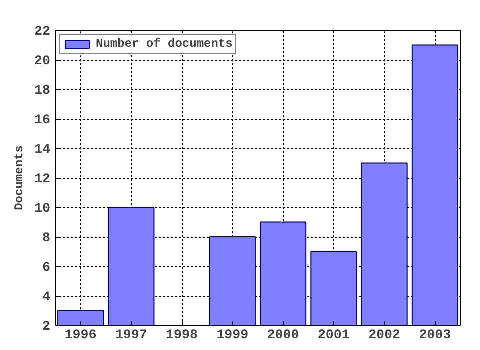 The image size is (480, 350). Describe the element at coordinates (42, 91) in the screenshot. I see `y-tick-label: 18` at that location.